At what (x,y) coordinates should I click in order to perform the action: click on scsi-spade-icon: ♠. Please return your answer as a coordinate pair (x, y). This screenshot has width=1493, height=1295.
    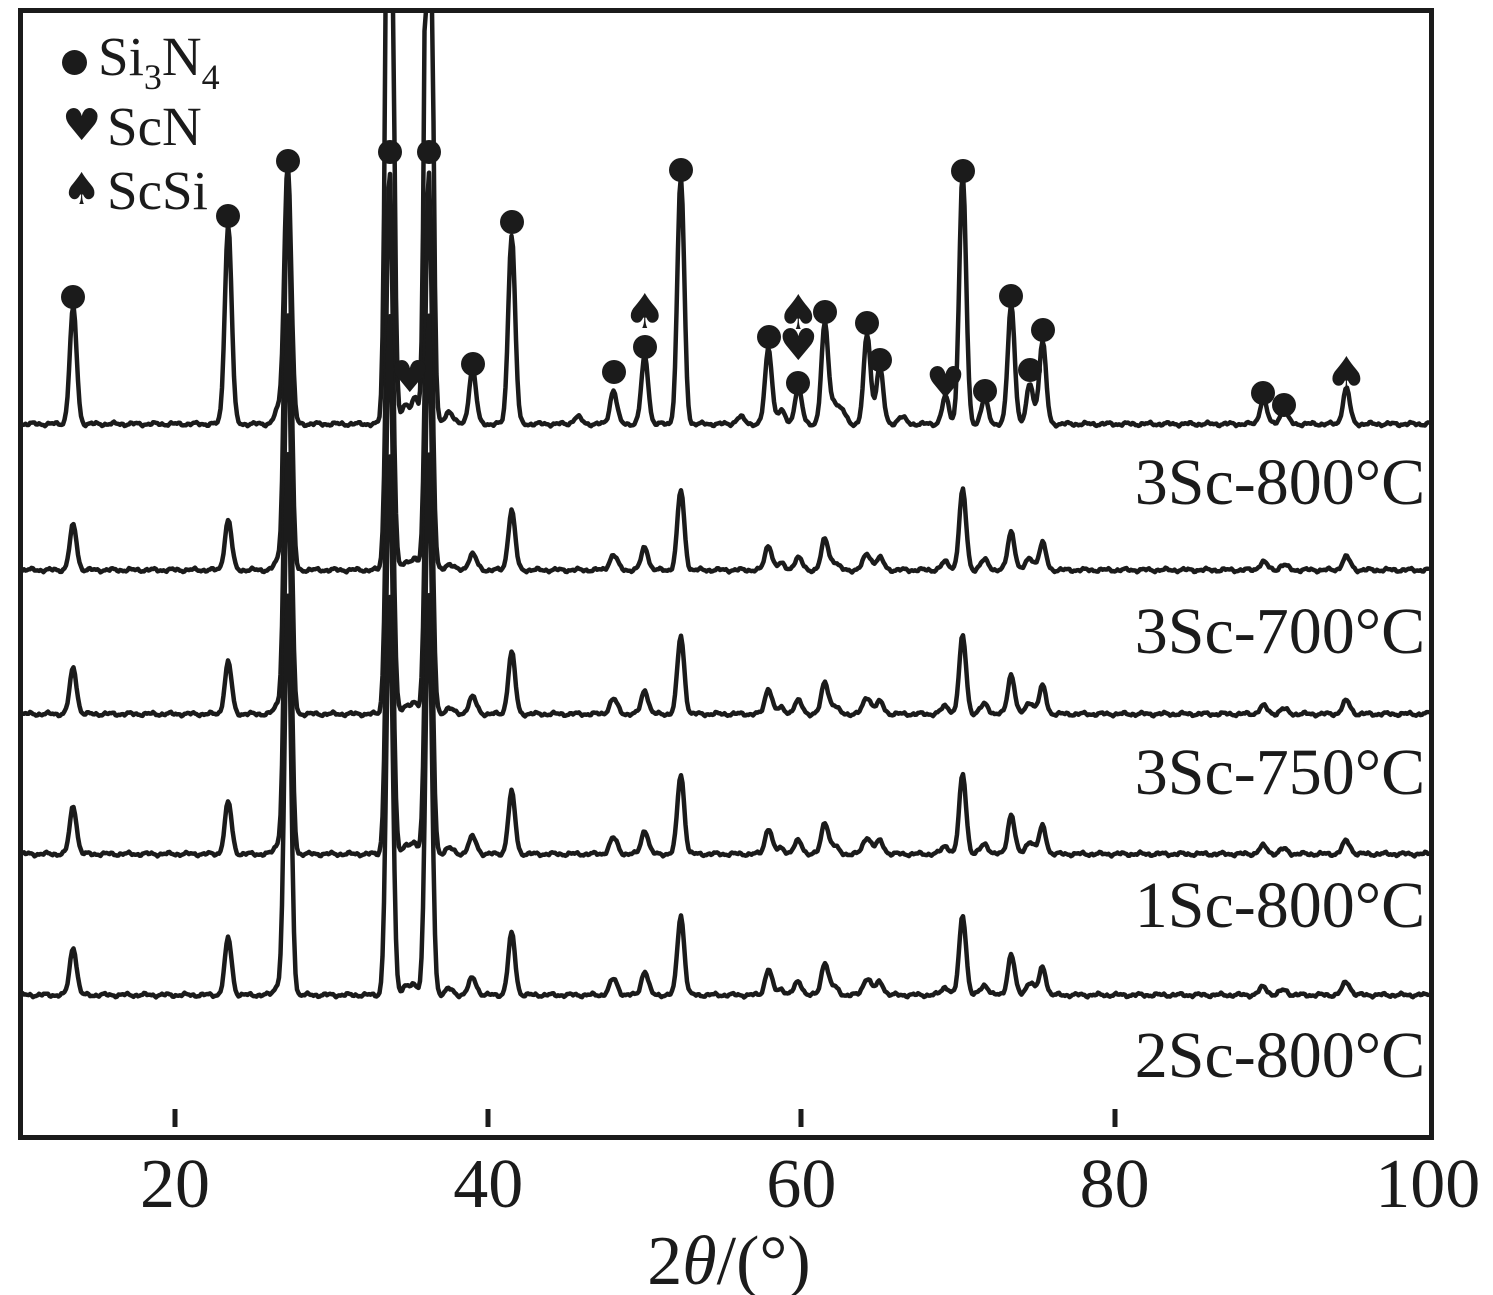
    Looking at the image, I should click on (82, 189).